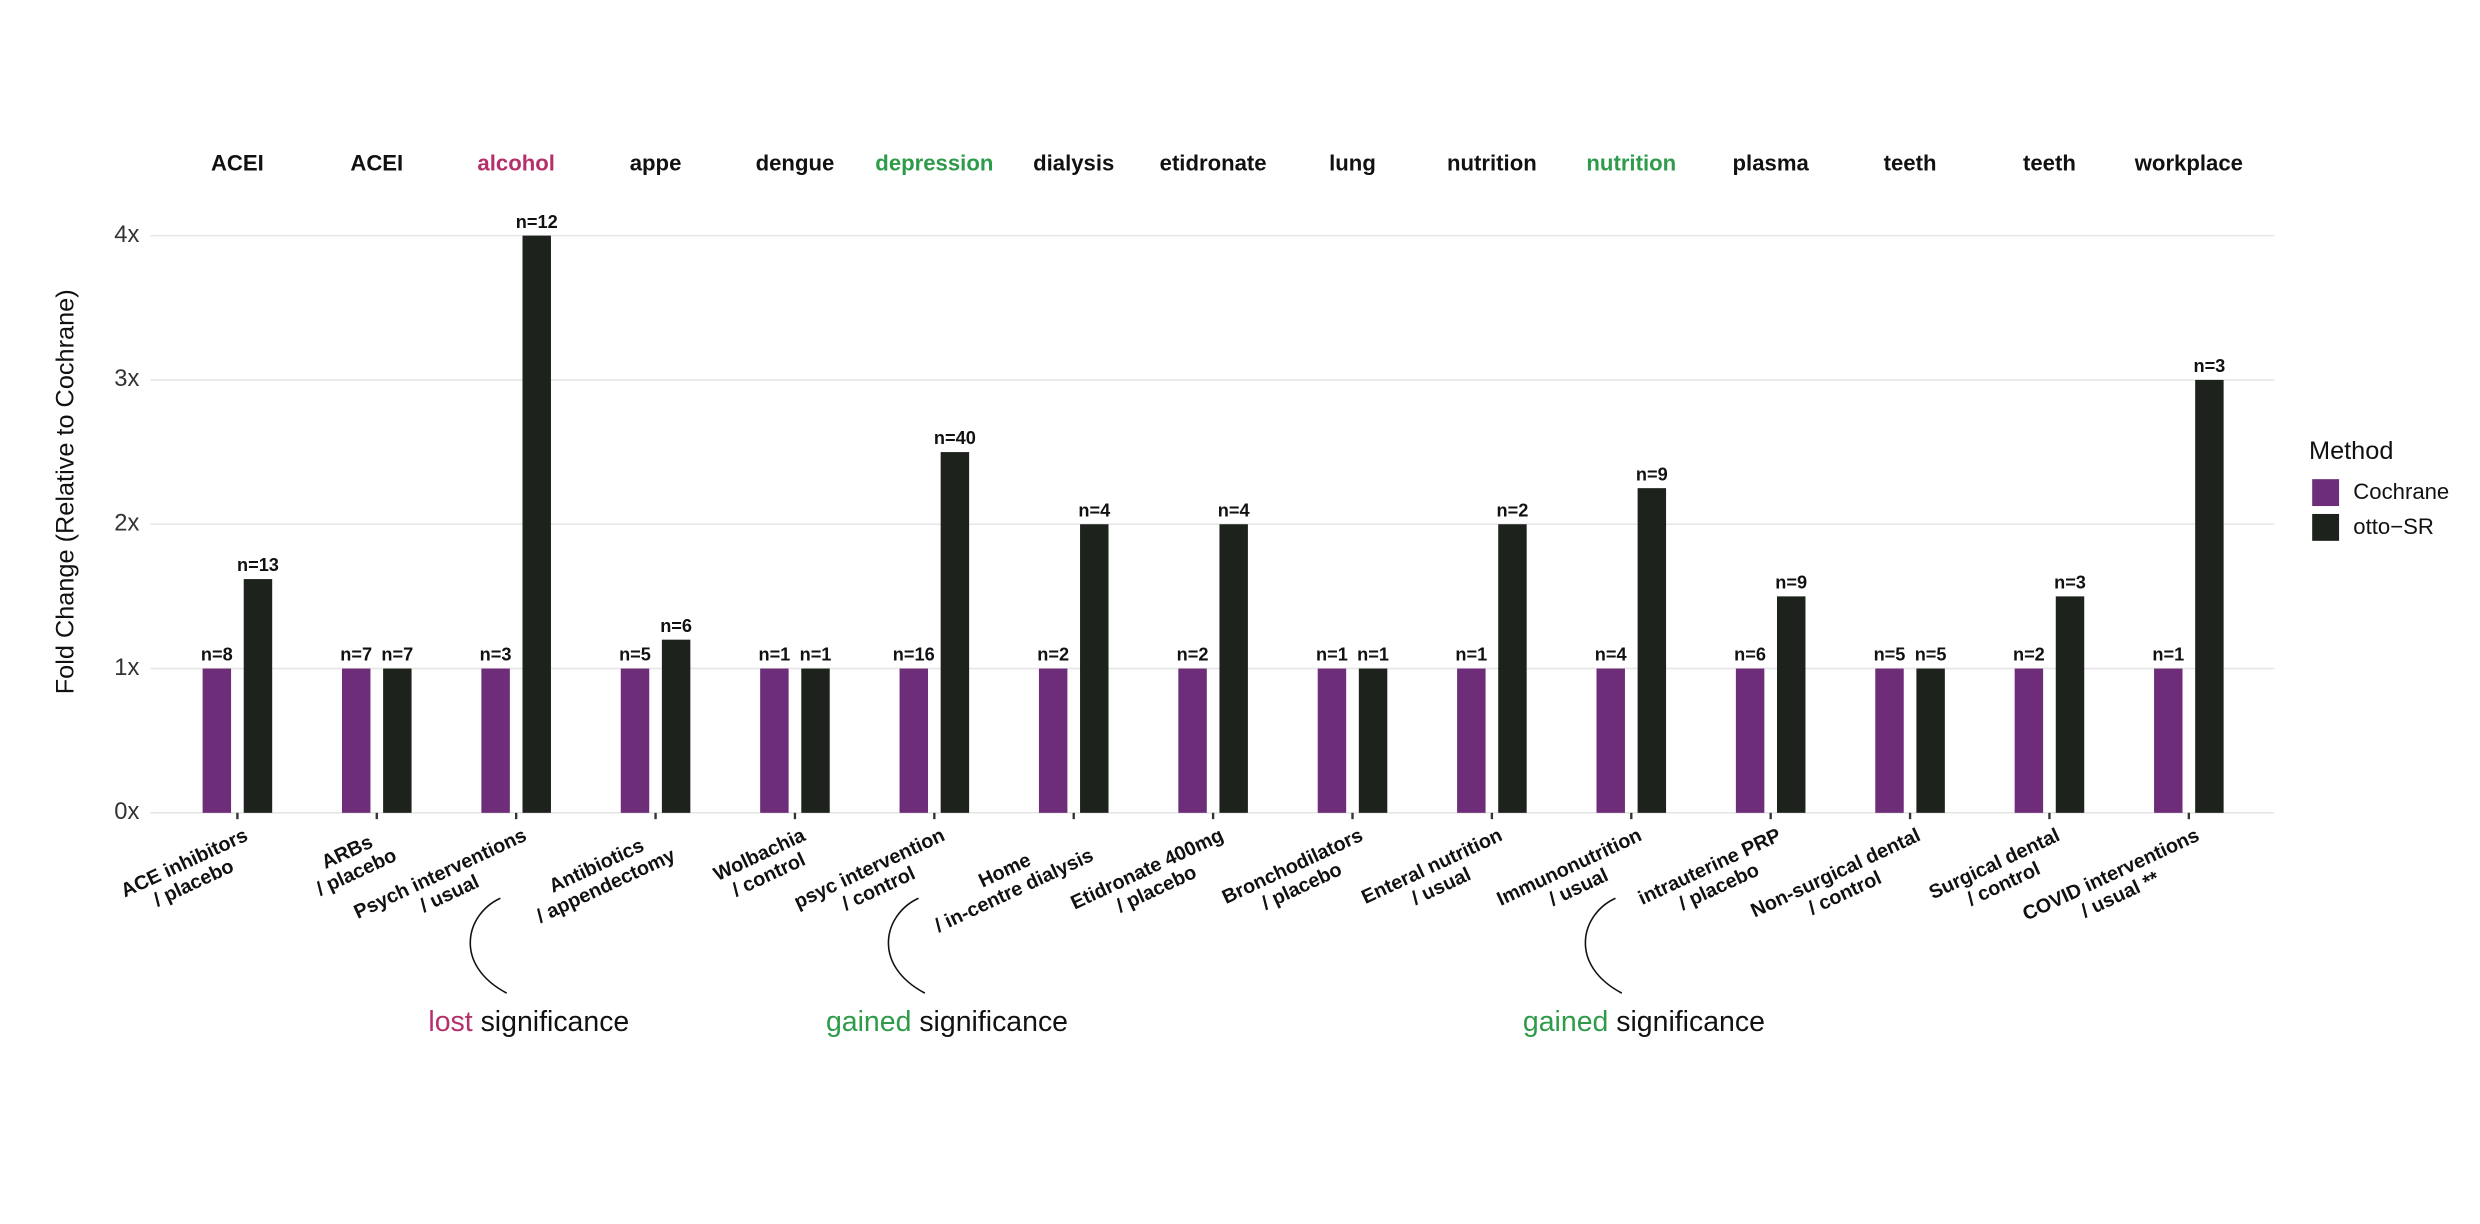  What do you see at coordinates (2351, 451) in the screenshot?
I see `legend-title: Method` at bounding box center [2351, 451].